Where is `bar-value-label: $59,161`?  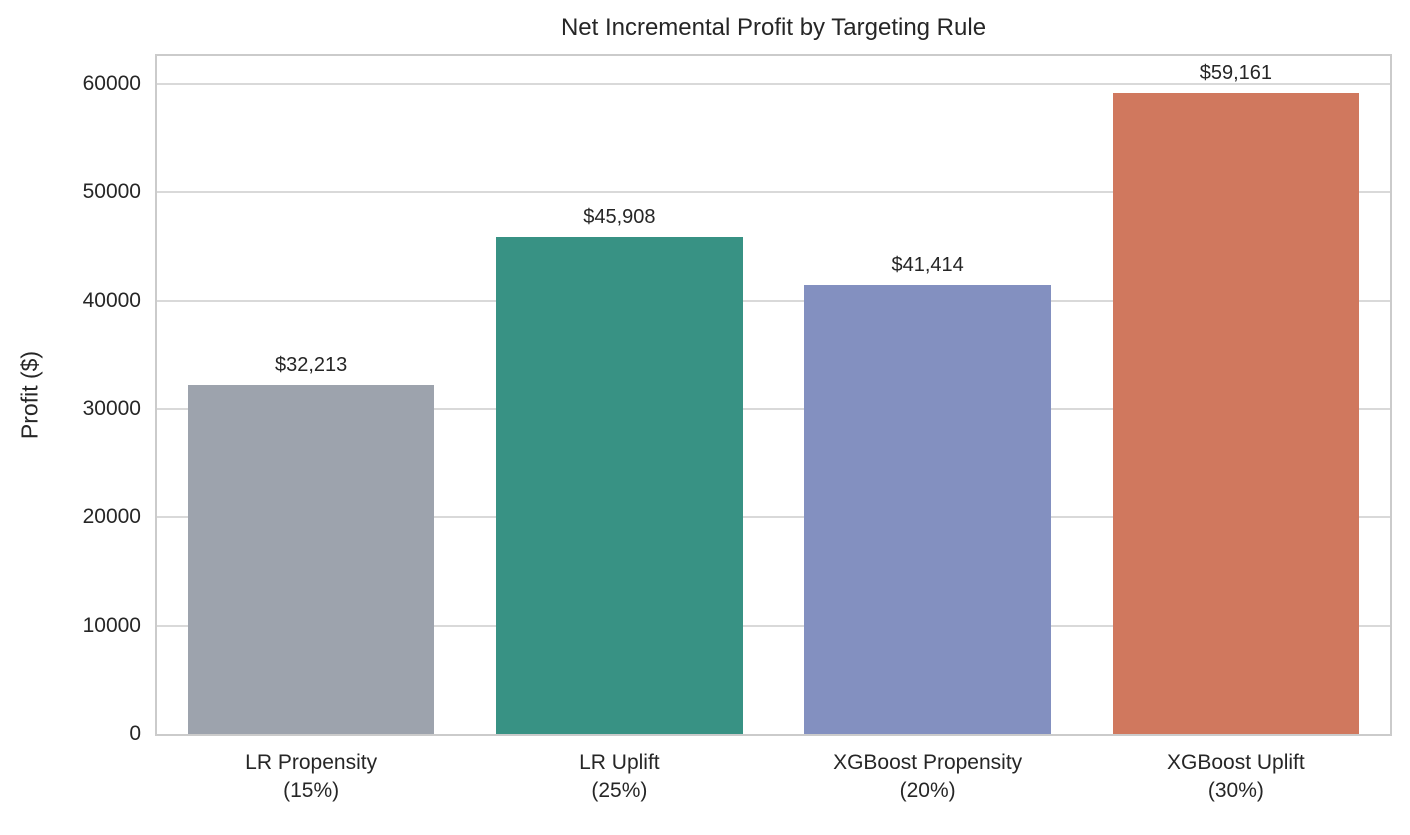 bar-value-label: $59,161 is located at coordinates (1236, 72).